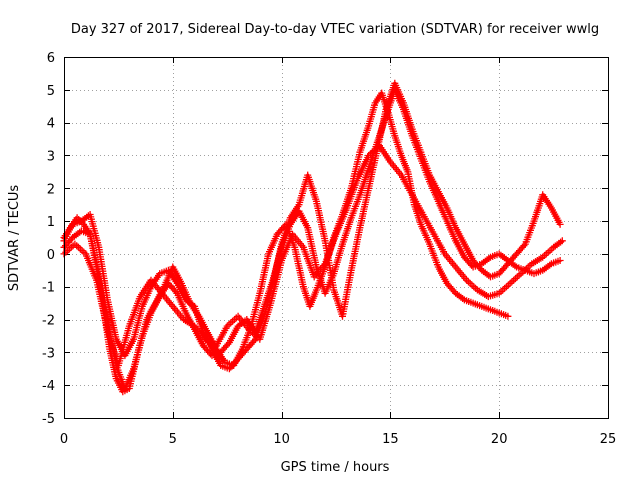 The height and width of the screenshot is (480, 640). I want to click on y-tick-label: 5, so click(51, 91).